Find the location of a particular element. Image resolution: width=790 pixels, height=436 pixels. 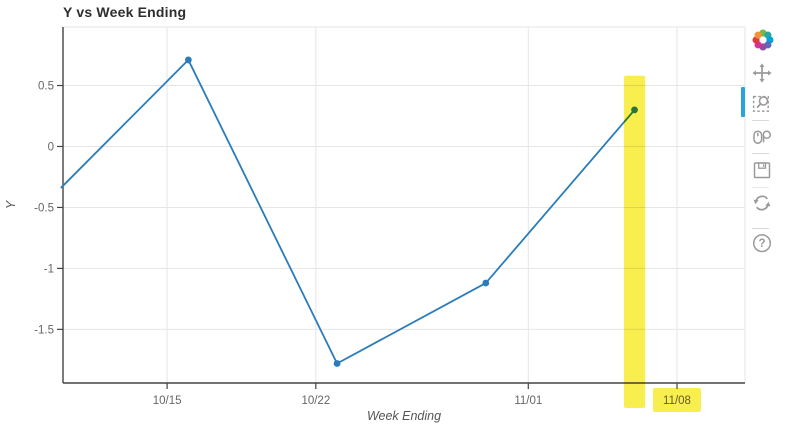

pan-icon is located at coordinates (762, 73).